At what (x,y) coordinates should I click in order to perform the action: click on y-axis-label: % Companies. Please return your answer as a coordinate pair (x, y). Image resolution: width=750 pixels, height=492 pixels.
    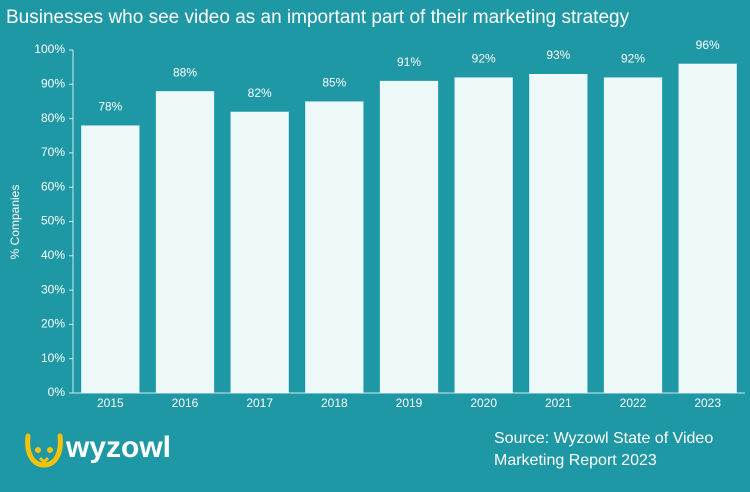
    Looking at the image, I should click on (15, 222).